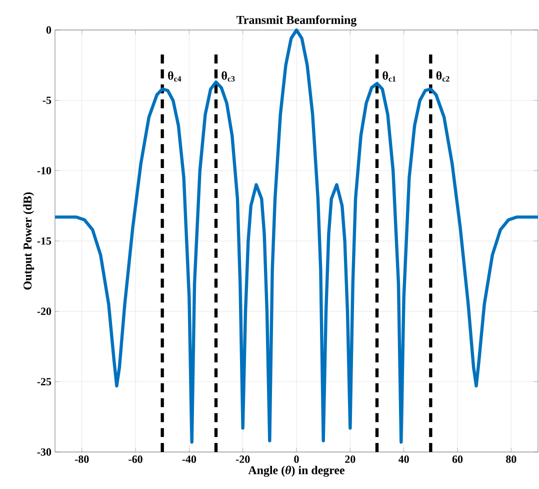  I want to click on x-axis-title: Angle (θ) in degree, so click(296, 471).